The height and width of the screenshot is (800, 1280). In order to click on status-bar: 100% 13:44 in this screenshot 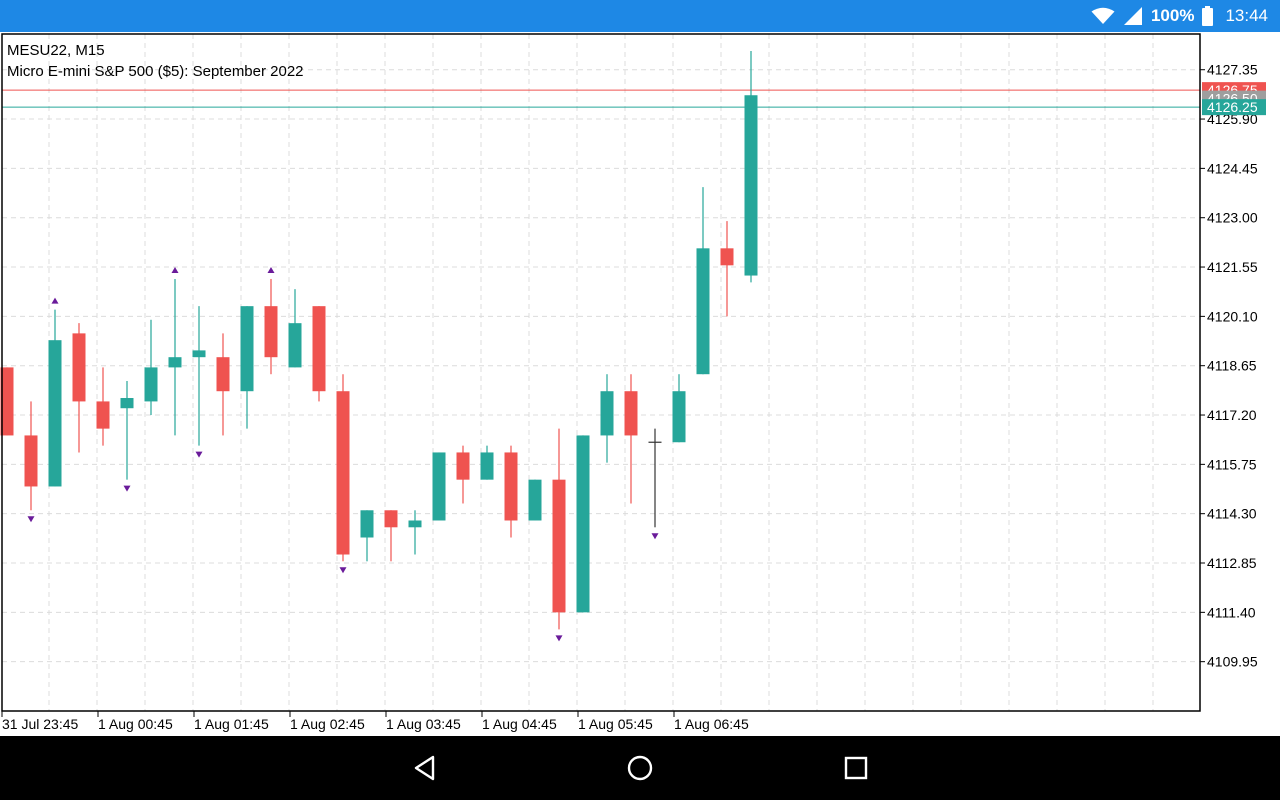, I will do `click(640, 16)`.